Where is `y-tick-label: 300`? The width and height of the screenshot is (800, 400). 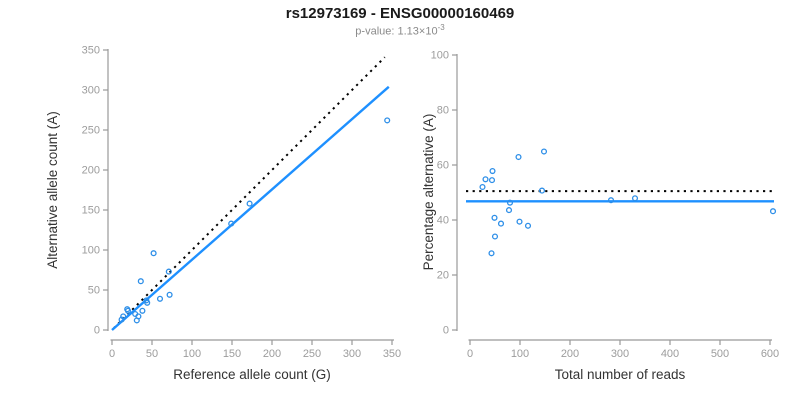 y-tick-label: 300 is located at coordinates (91, 91).